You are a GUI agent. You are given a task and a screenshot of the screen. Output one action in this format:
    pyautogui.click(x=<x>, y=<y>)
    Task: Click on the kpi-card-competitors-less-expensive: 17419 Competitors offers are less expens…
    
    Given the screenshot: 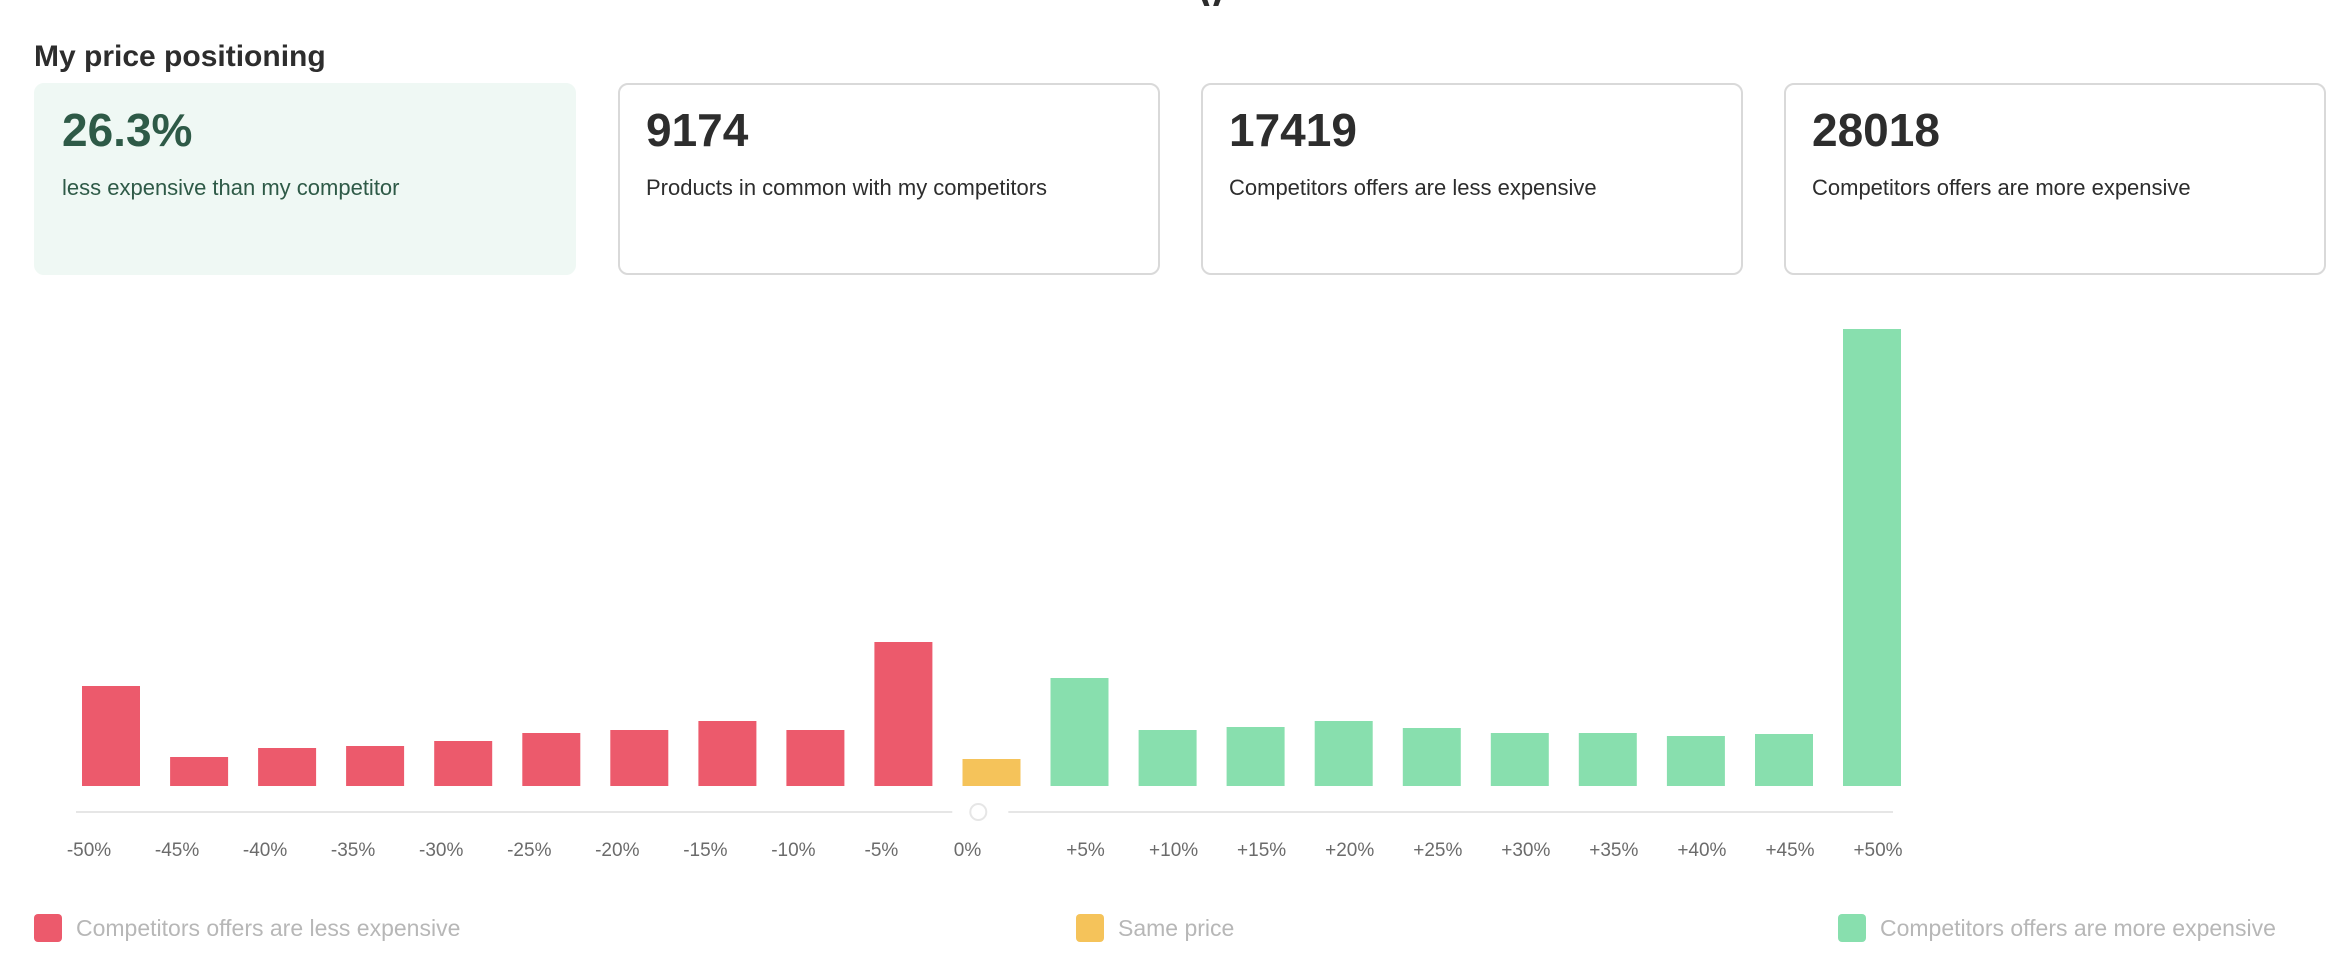 What is the action you would take?
    pyautogui.click(x=1472, y=179)
    